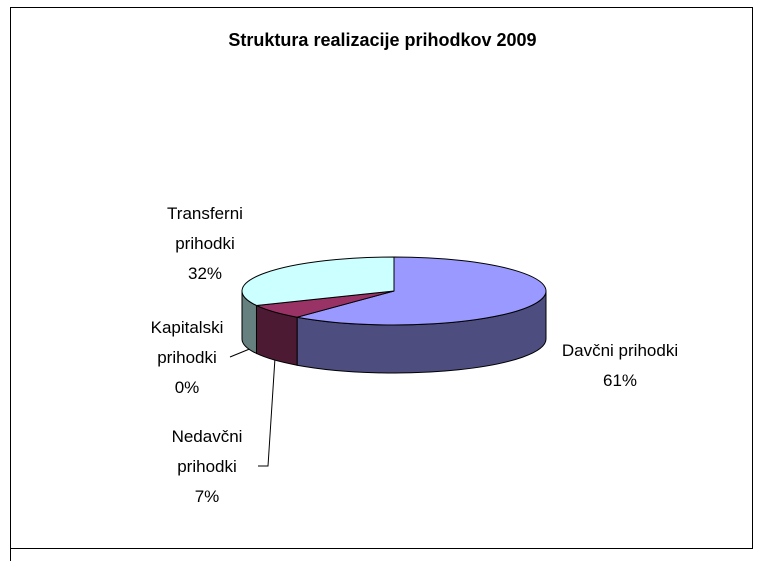 The width and height of the screenshot is (765, 561). What do you see at coordinates (187, 342) in the screenshot?
I see `data-label-name: Kapitalski prihodki` at bounding box center [187, 342].